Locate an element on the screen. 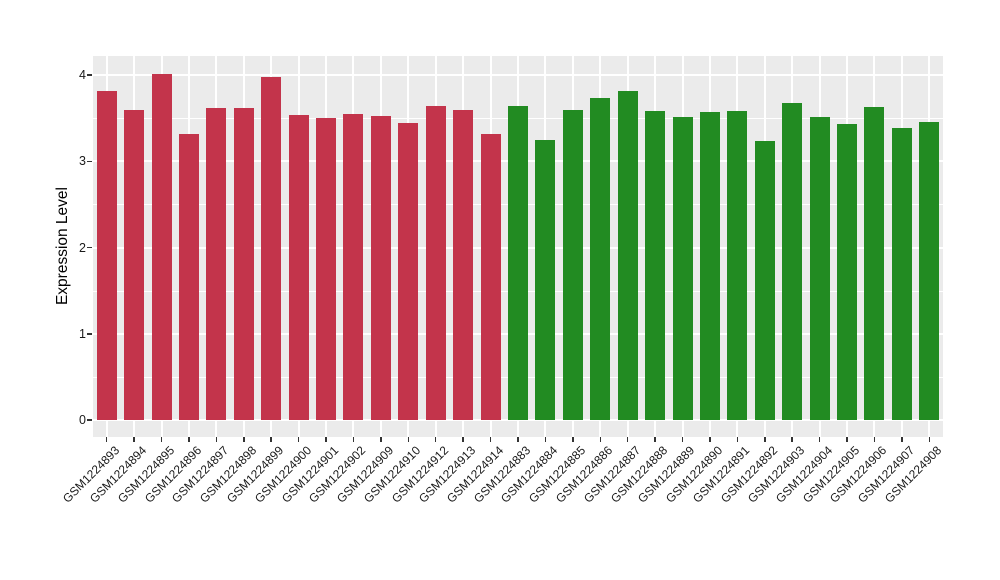  x-tick-mark-GSM1224902 is located at coordinates (353, 439).